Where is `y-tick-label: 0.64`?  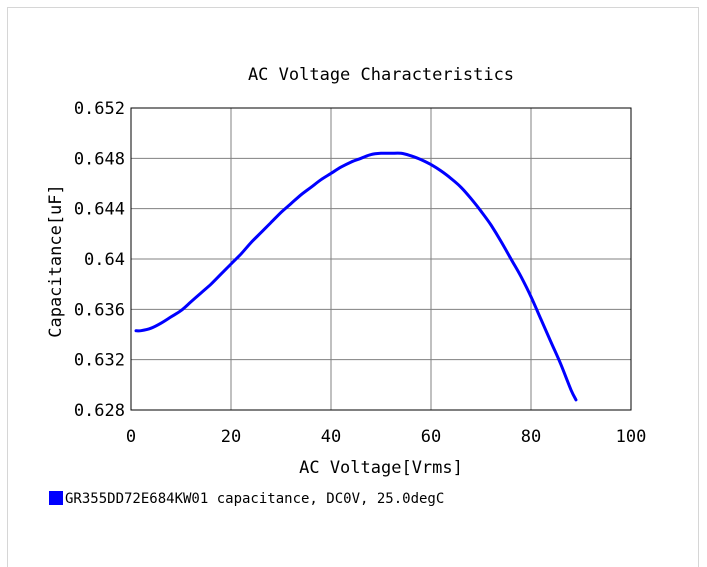 y-tick-label: 0.64 is located at coordinates (104, 260).